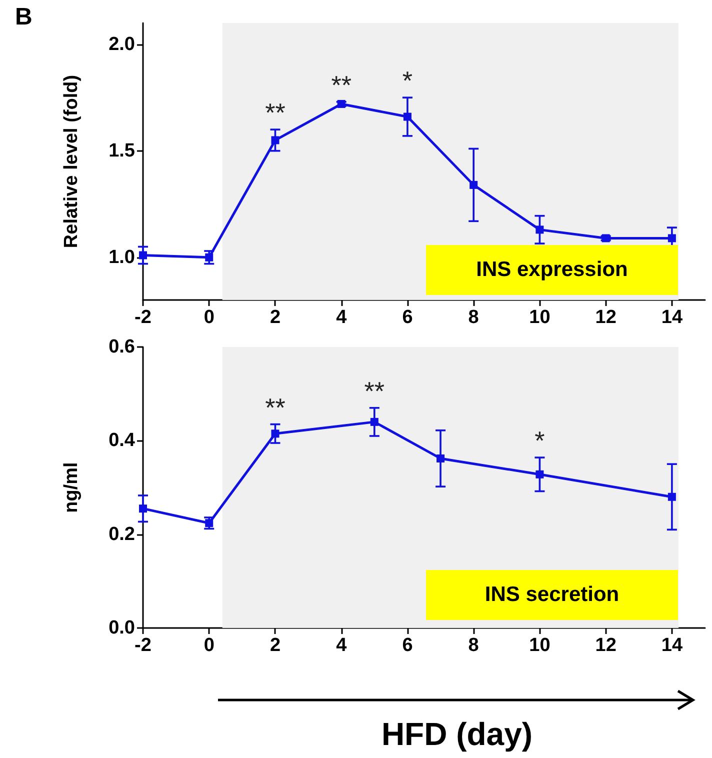 The image size is (712, 758). I want to click on chart-title: B, so click(23, 17).